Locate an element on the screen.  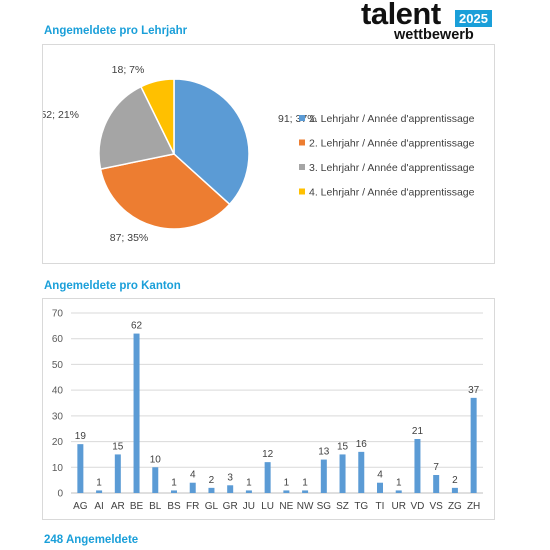
x-tick-label-BS: BS is located at coordinates (174, 506).